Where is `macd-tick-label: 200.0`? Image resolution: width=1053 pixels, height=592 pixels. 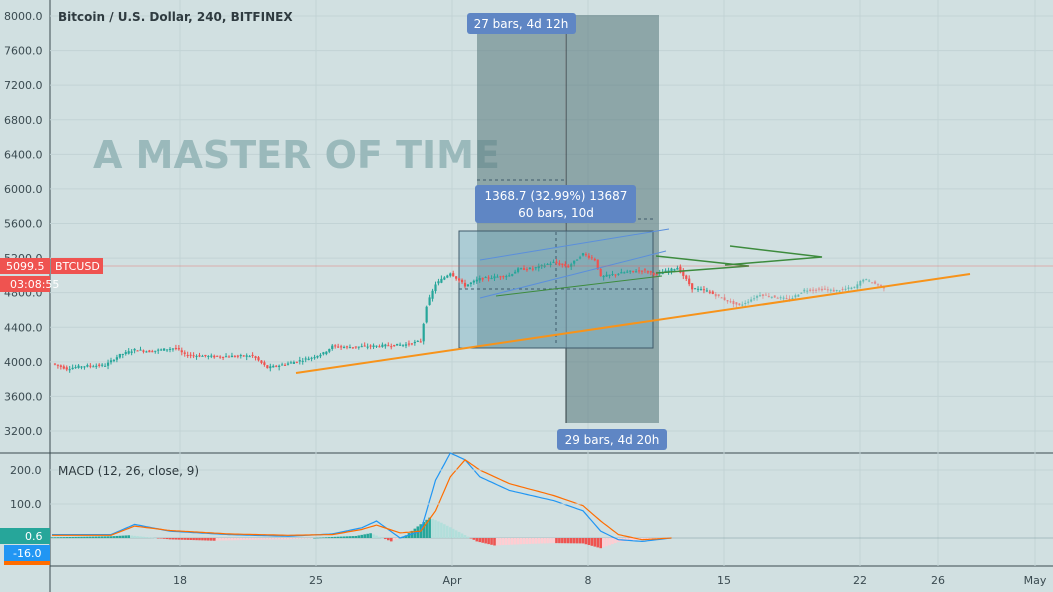
macd-tick-label: 200.0 is located at coordinates (26, 470).